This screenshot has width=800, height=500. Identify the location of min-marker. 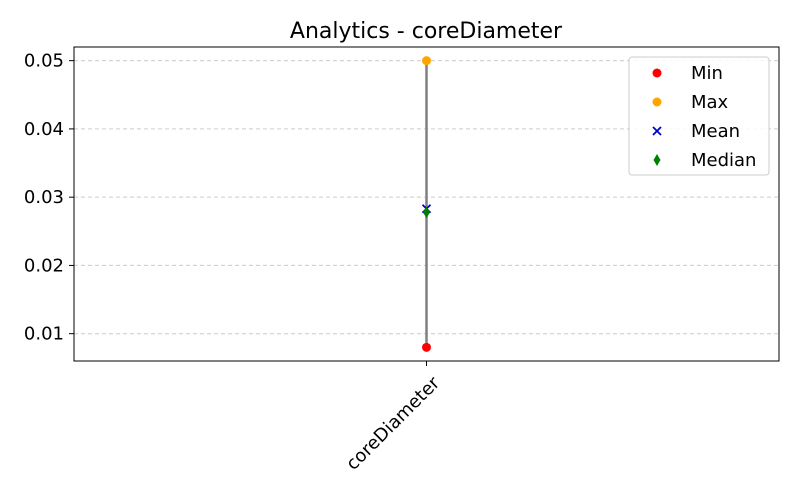
(426, 347).